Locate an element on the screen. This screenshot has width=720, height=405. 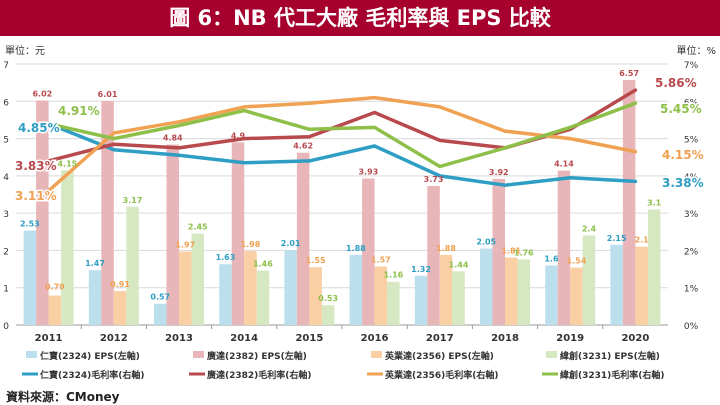
bar-value-label: 1.76 is located at coordinates (524, 252).